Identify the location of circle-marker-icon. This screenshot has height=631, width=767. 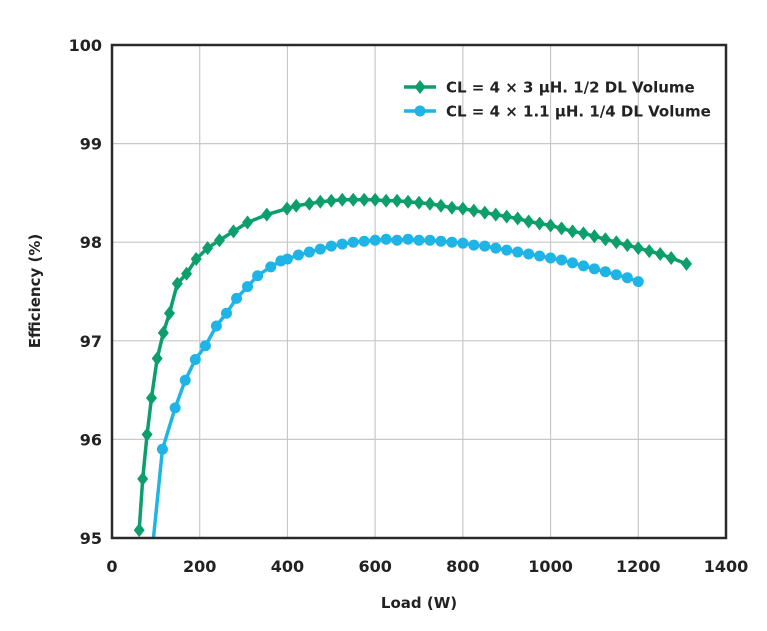
(420, 111).